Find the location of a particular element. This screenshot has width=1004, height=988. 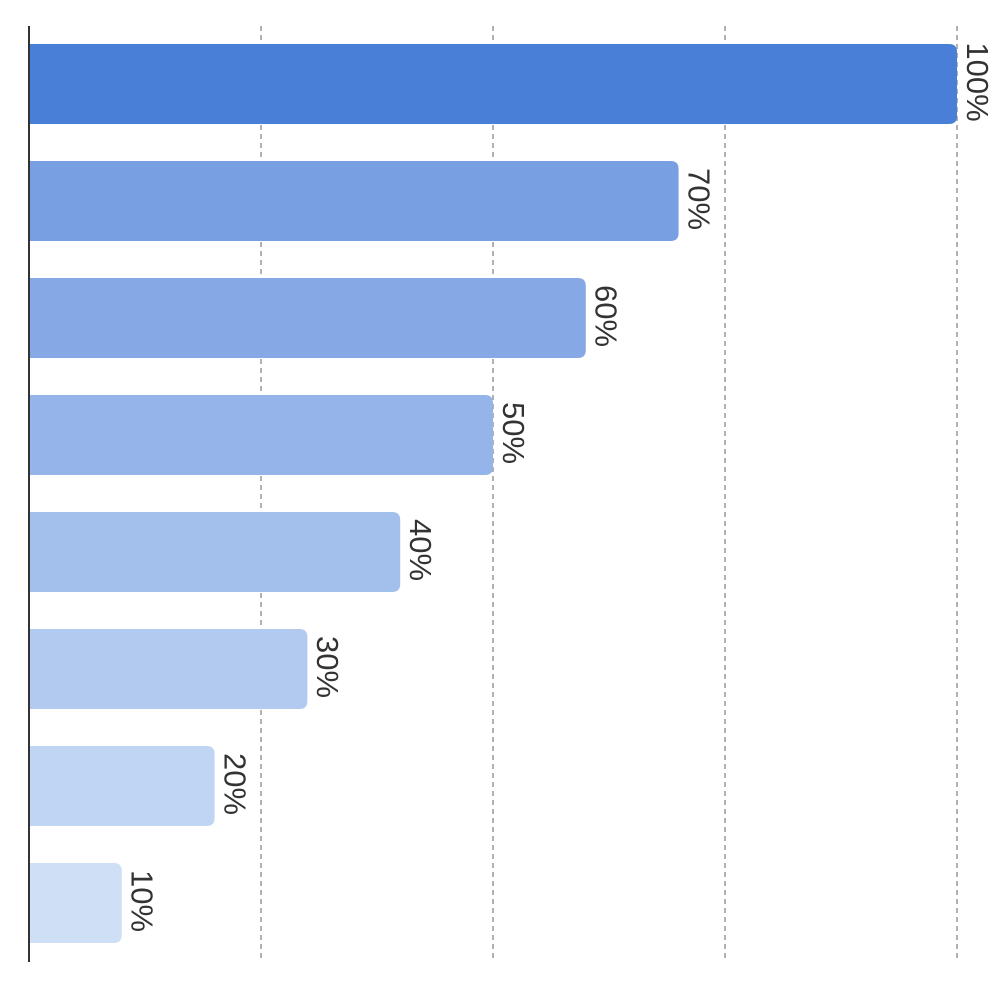

value-label: 40% is located at coordinates (420, 550).